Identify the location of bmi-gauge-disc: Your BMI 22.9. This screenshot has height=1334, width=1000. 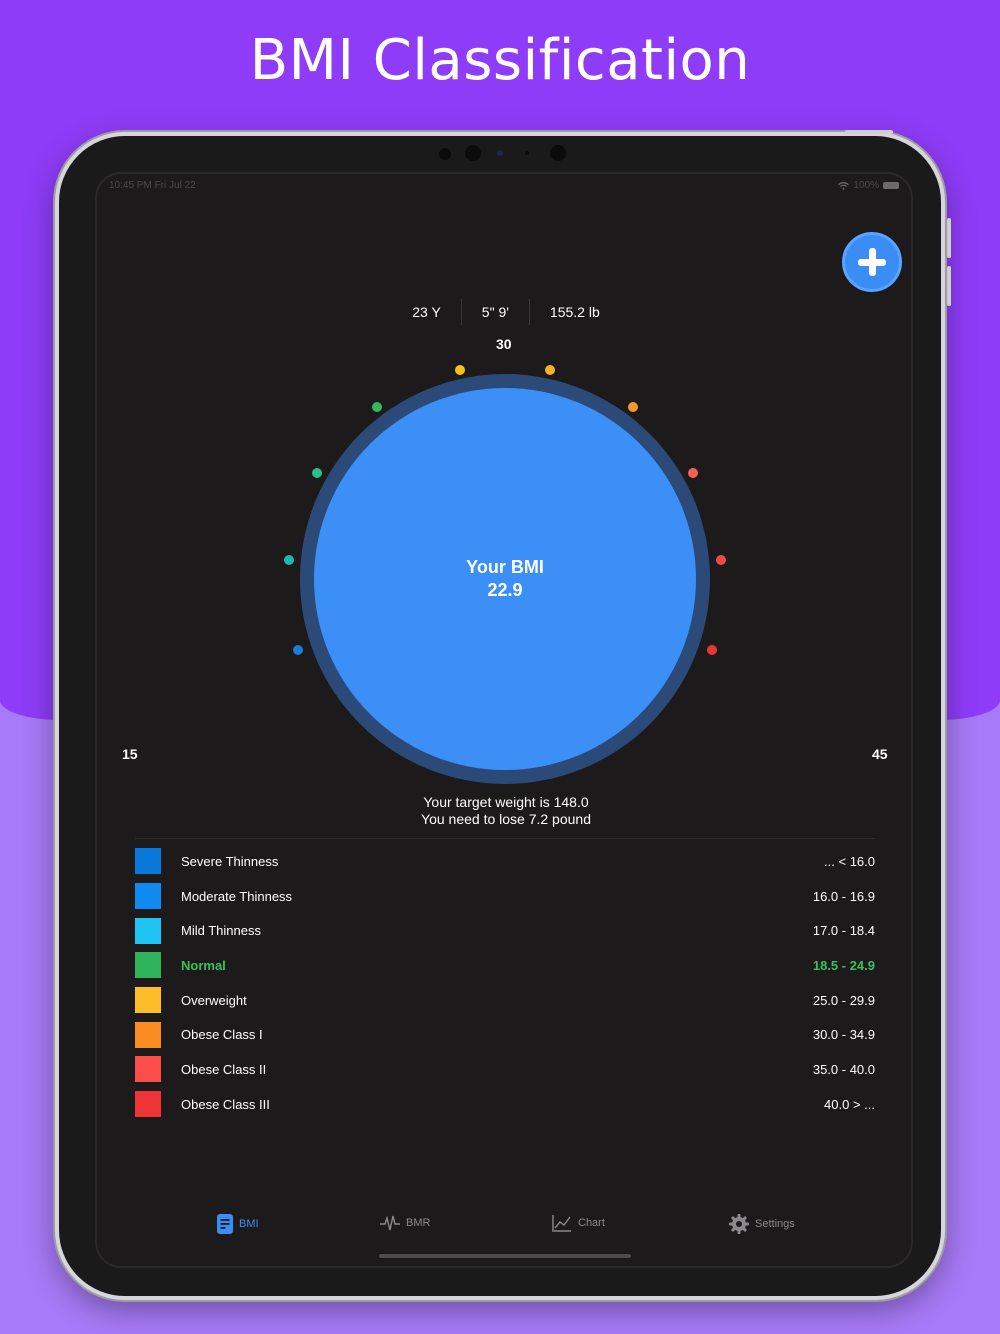
(505, 579).